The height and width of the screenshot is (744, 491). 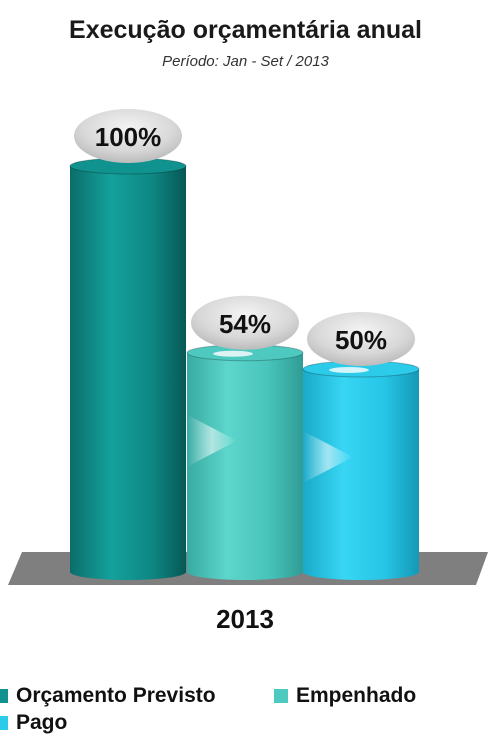 I want to click on legend-label: Empenhado, so click(x=356, y=695).